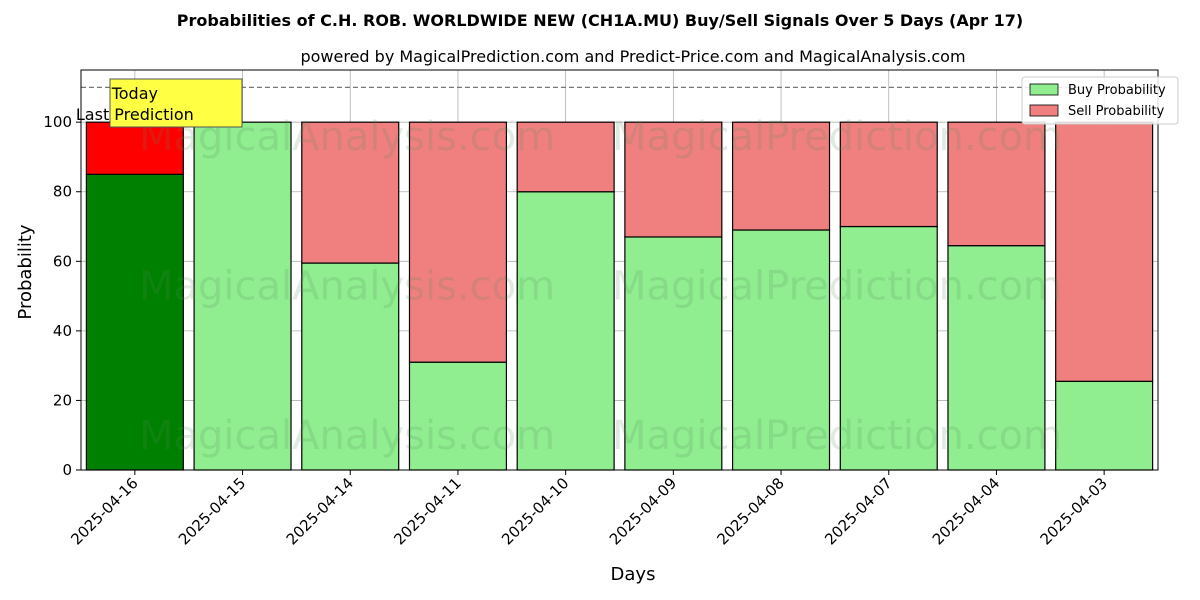  I want to click on x-tick-label: 2025-04-10, so click(535, 511).